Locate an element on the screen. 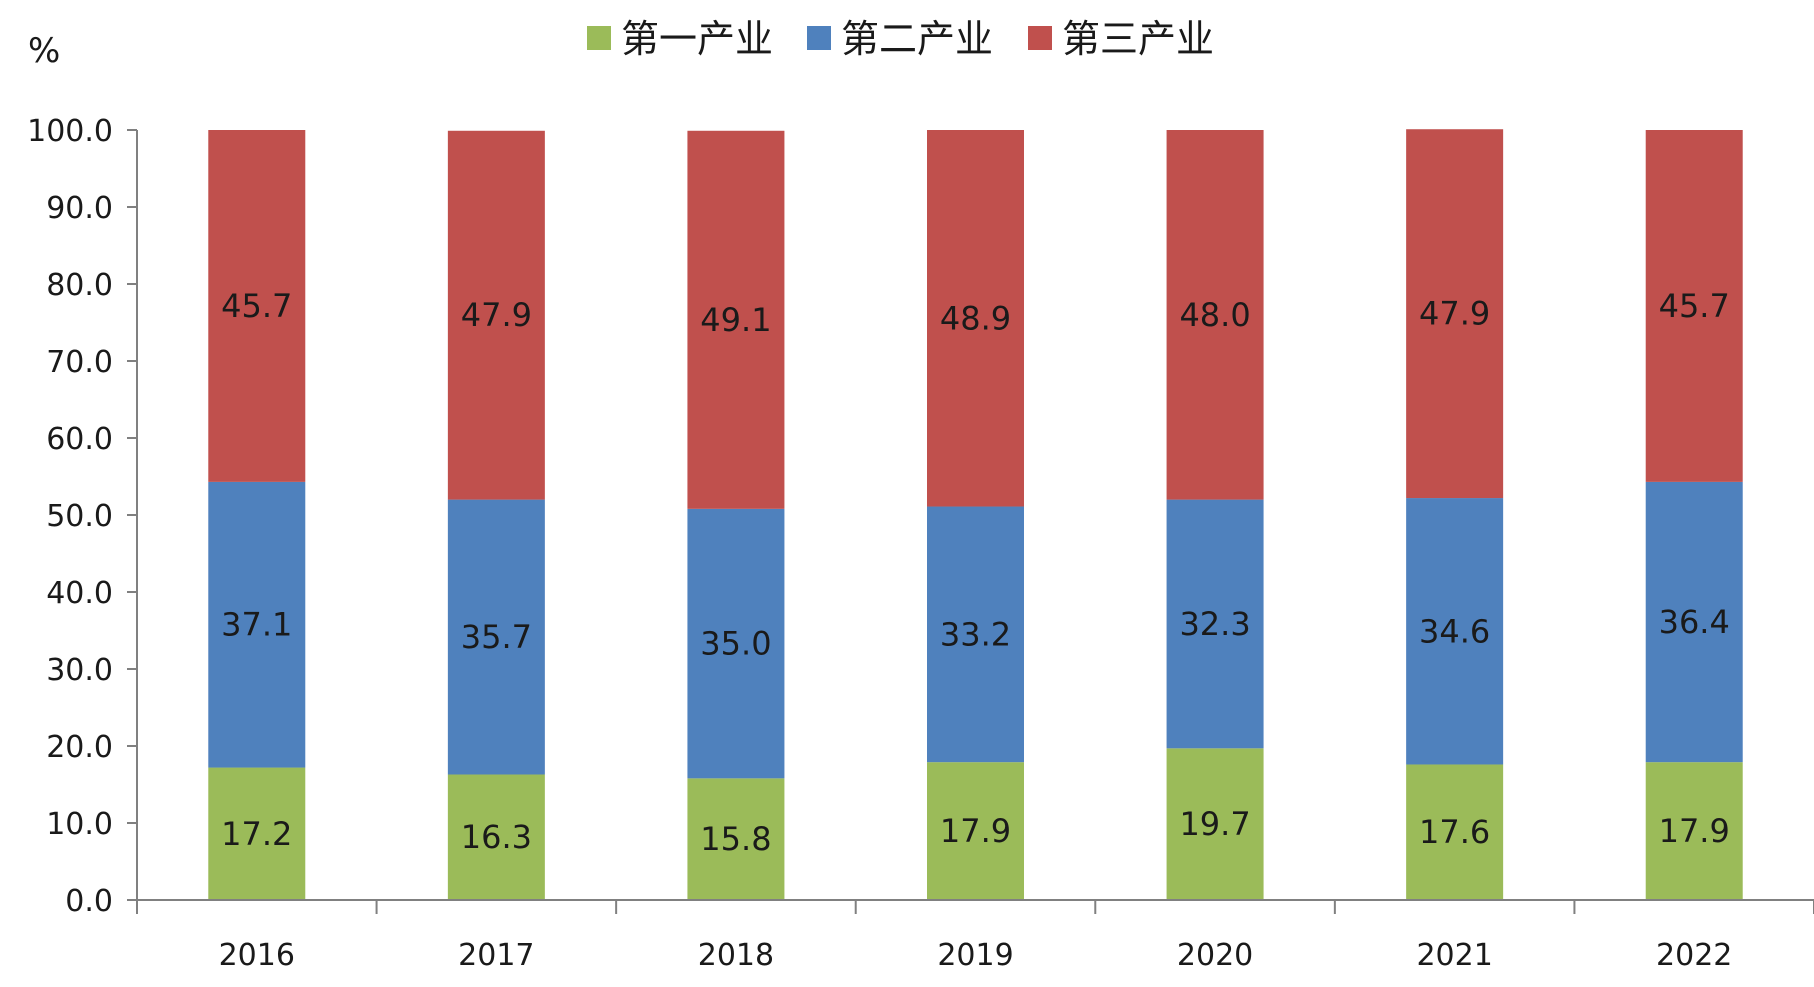 The width and height of the screenshot is (1814, 987). data-label-2022-series-1: 17.9 is located at coordinates (1694, 831).